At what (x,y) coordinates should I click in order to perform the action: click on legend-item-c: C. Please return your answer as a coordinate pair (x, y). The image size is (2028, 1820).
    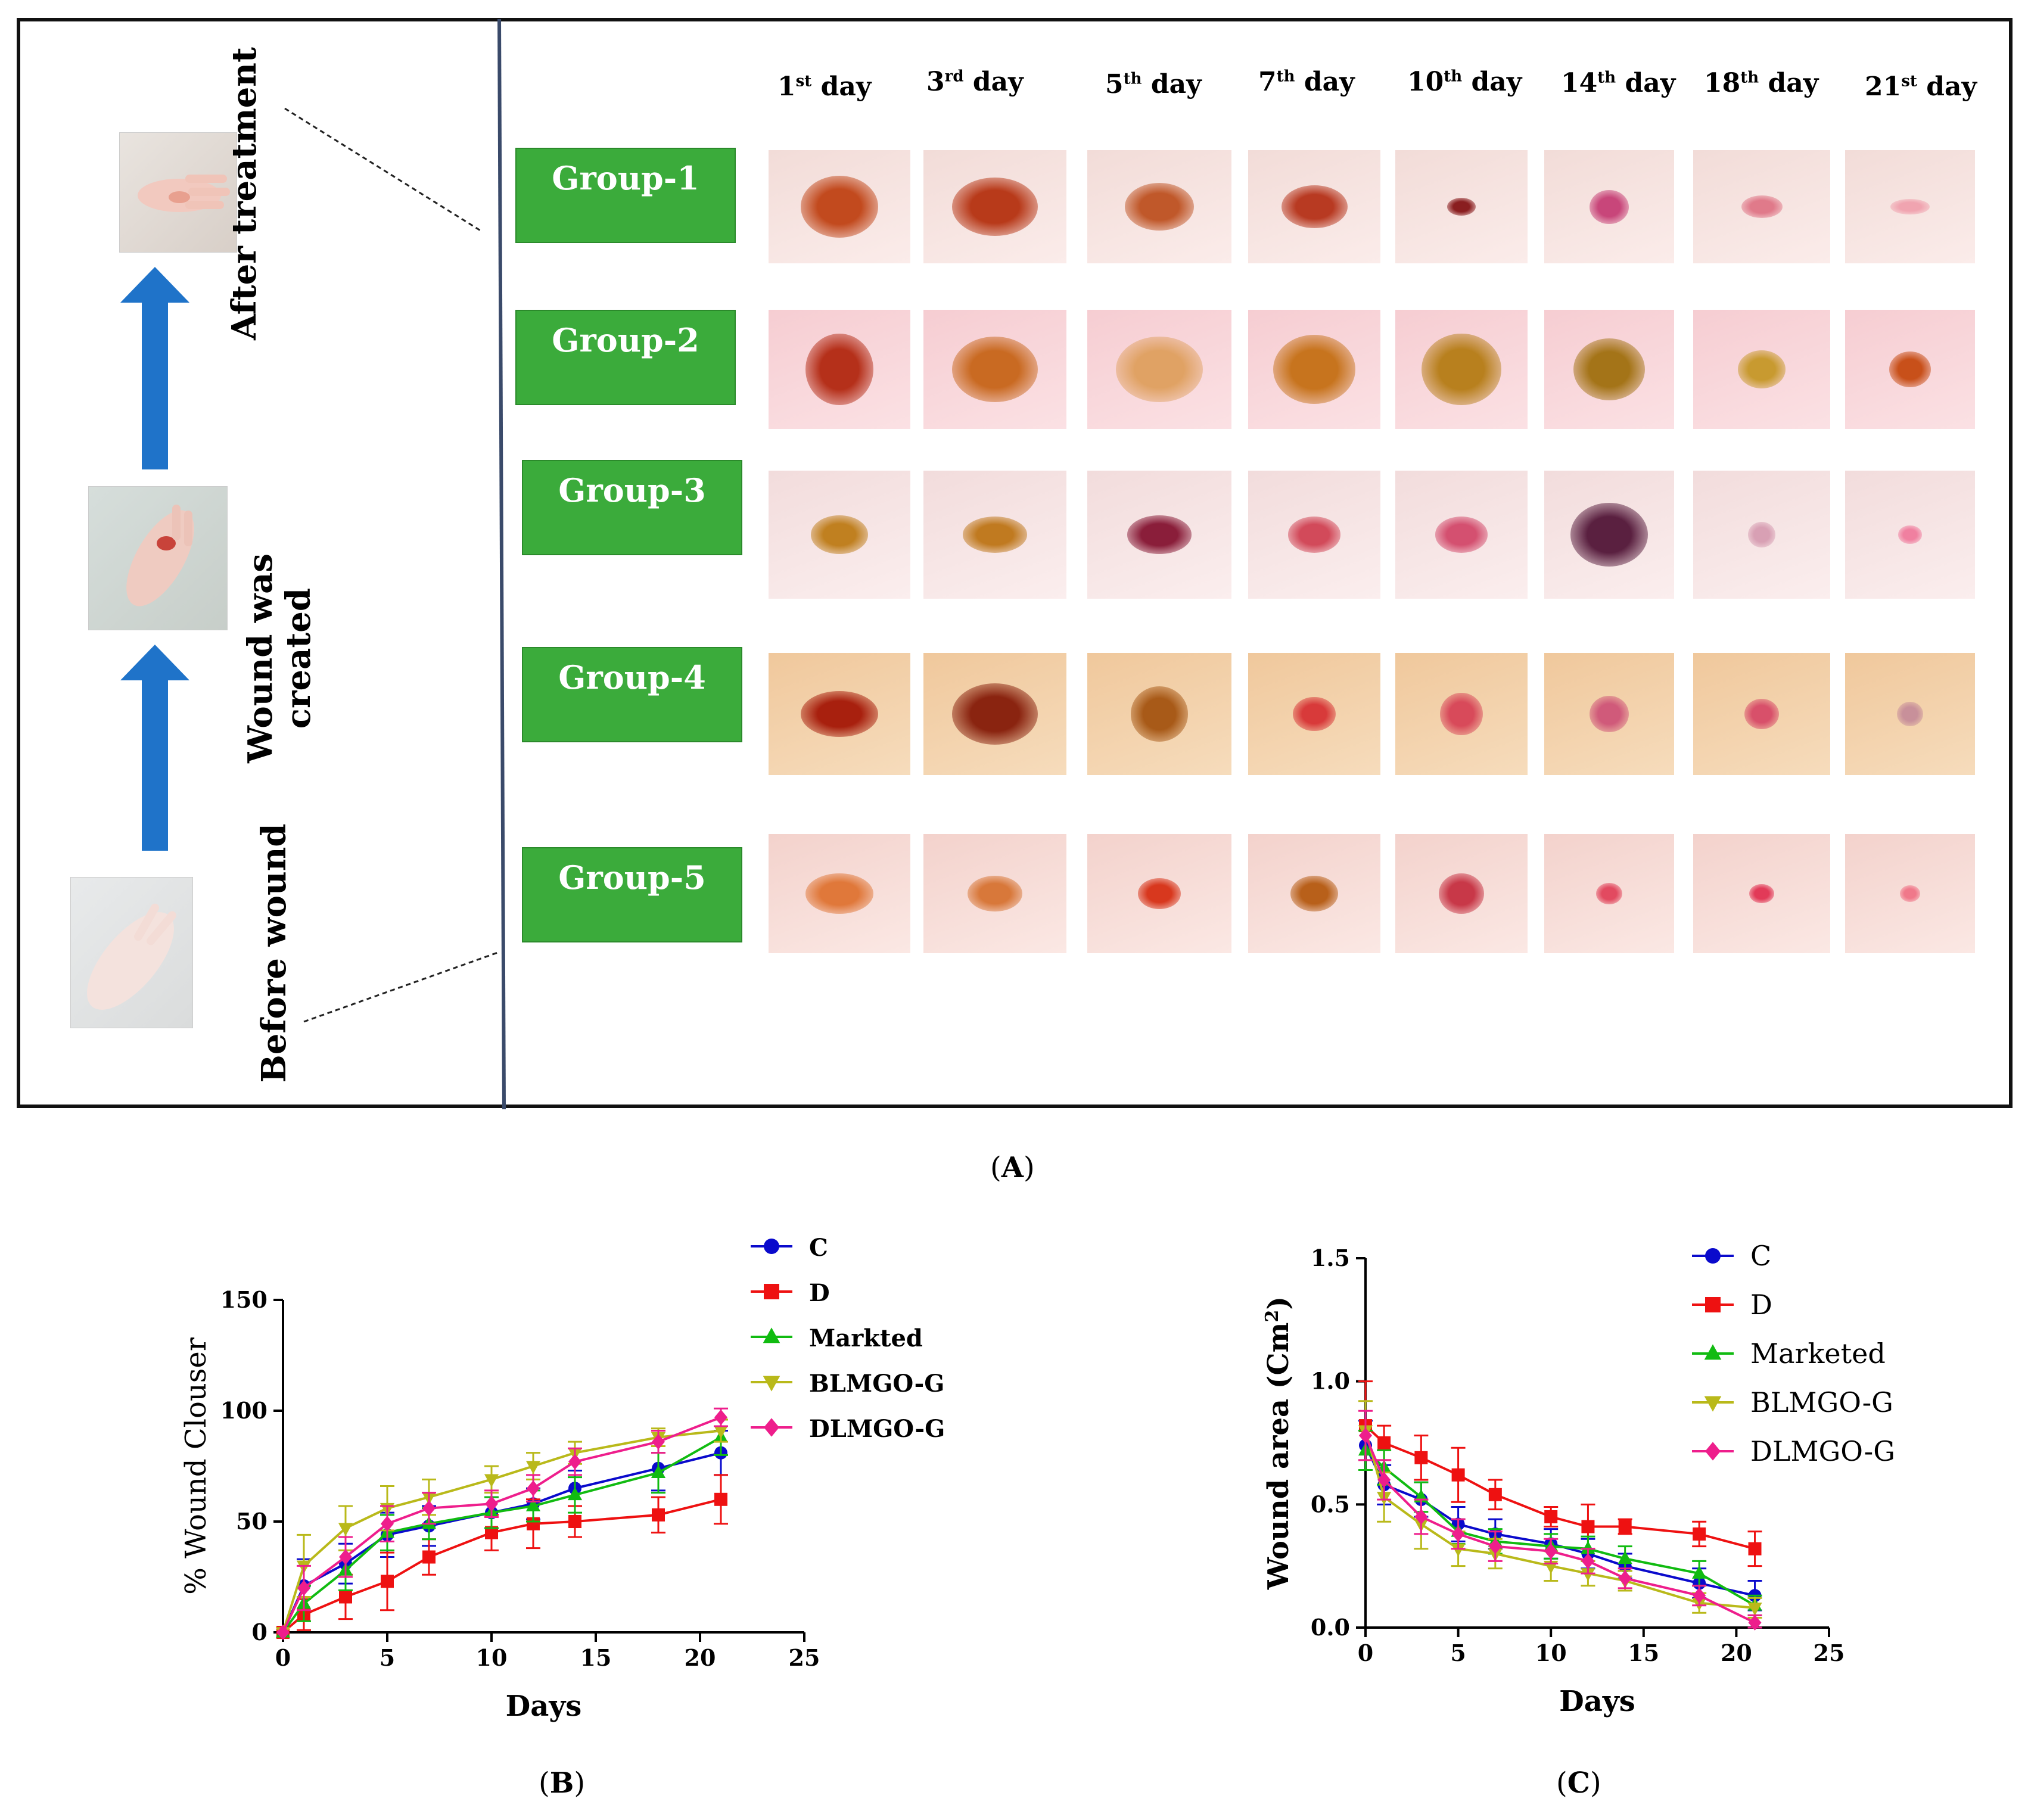
    Looking at the image, I should click on (1731, 1256).